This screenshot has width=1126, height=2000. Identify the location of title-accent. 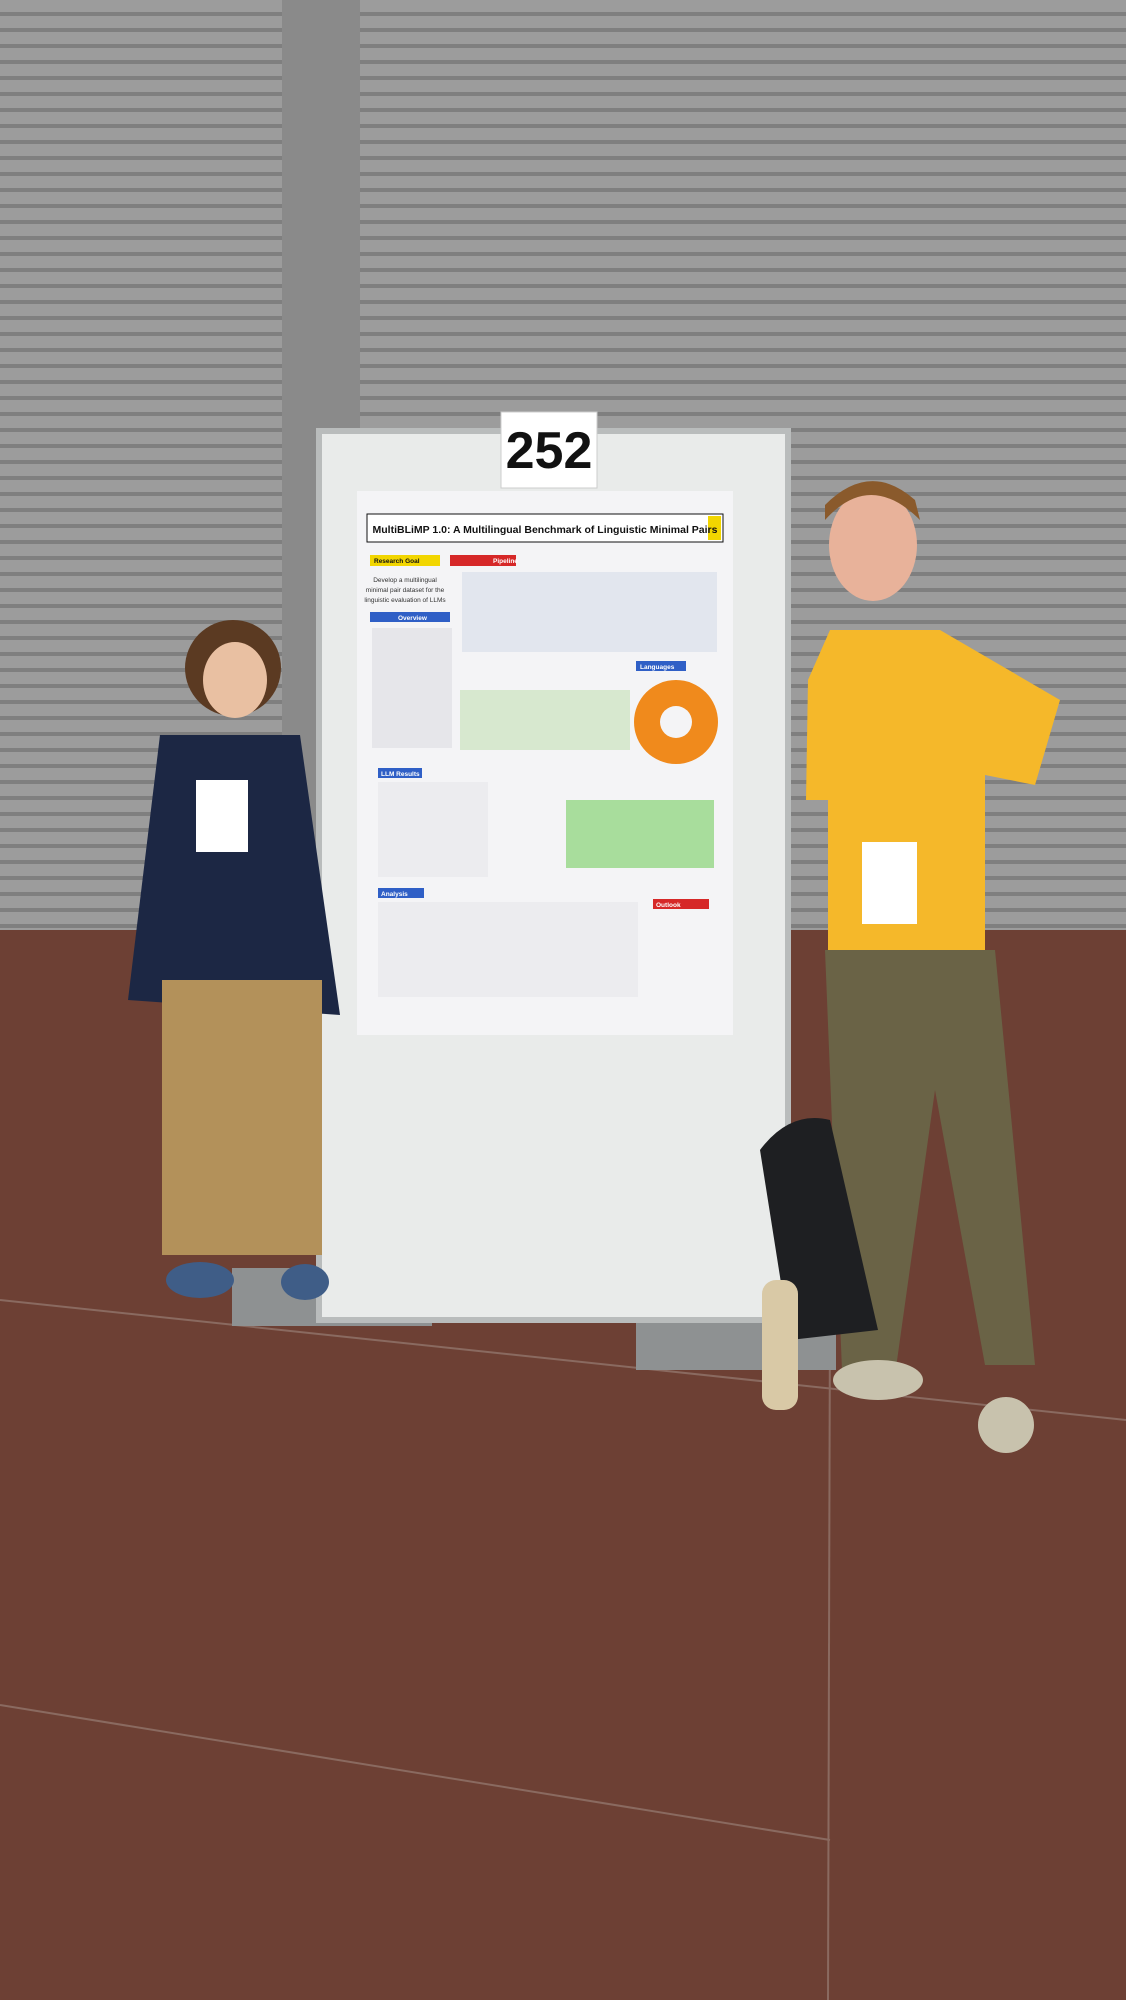
(714, 528).